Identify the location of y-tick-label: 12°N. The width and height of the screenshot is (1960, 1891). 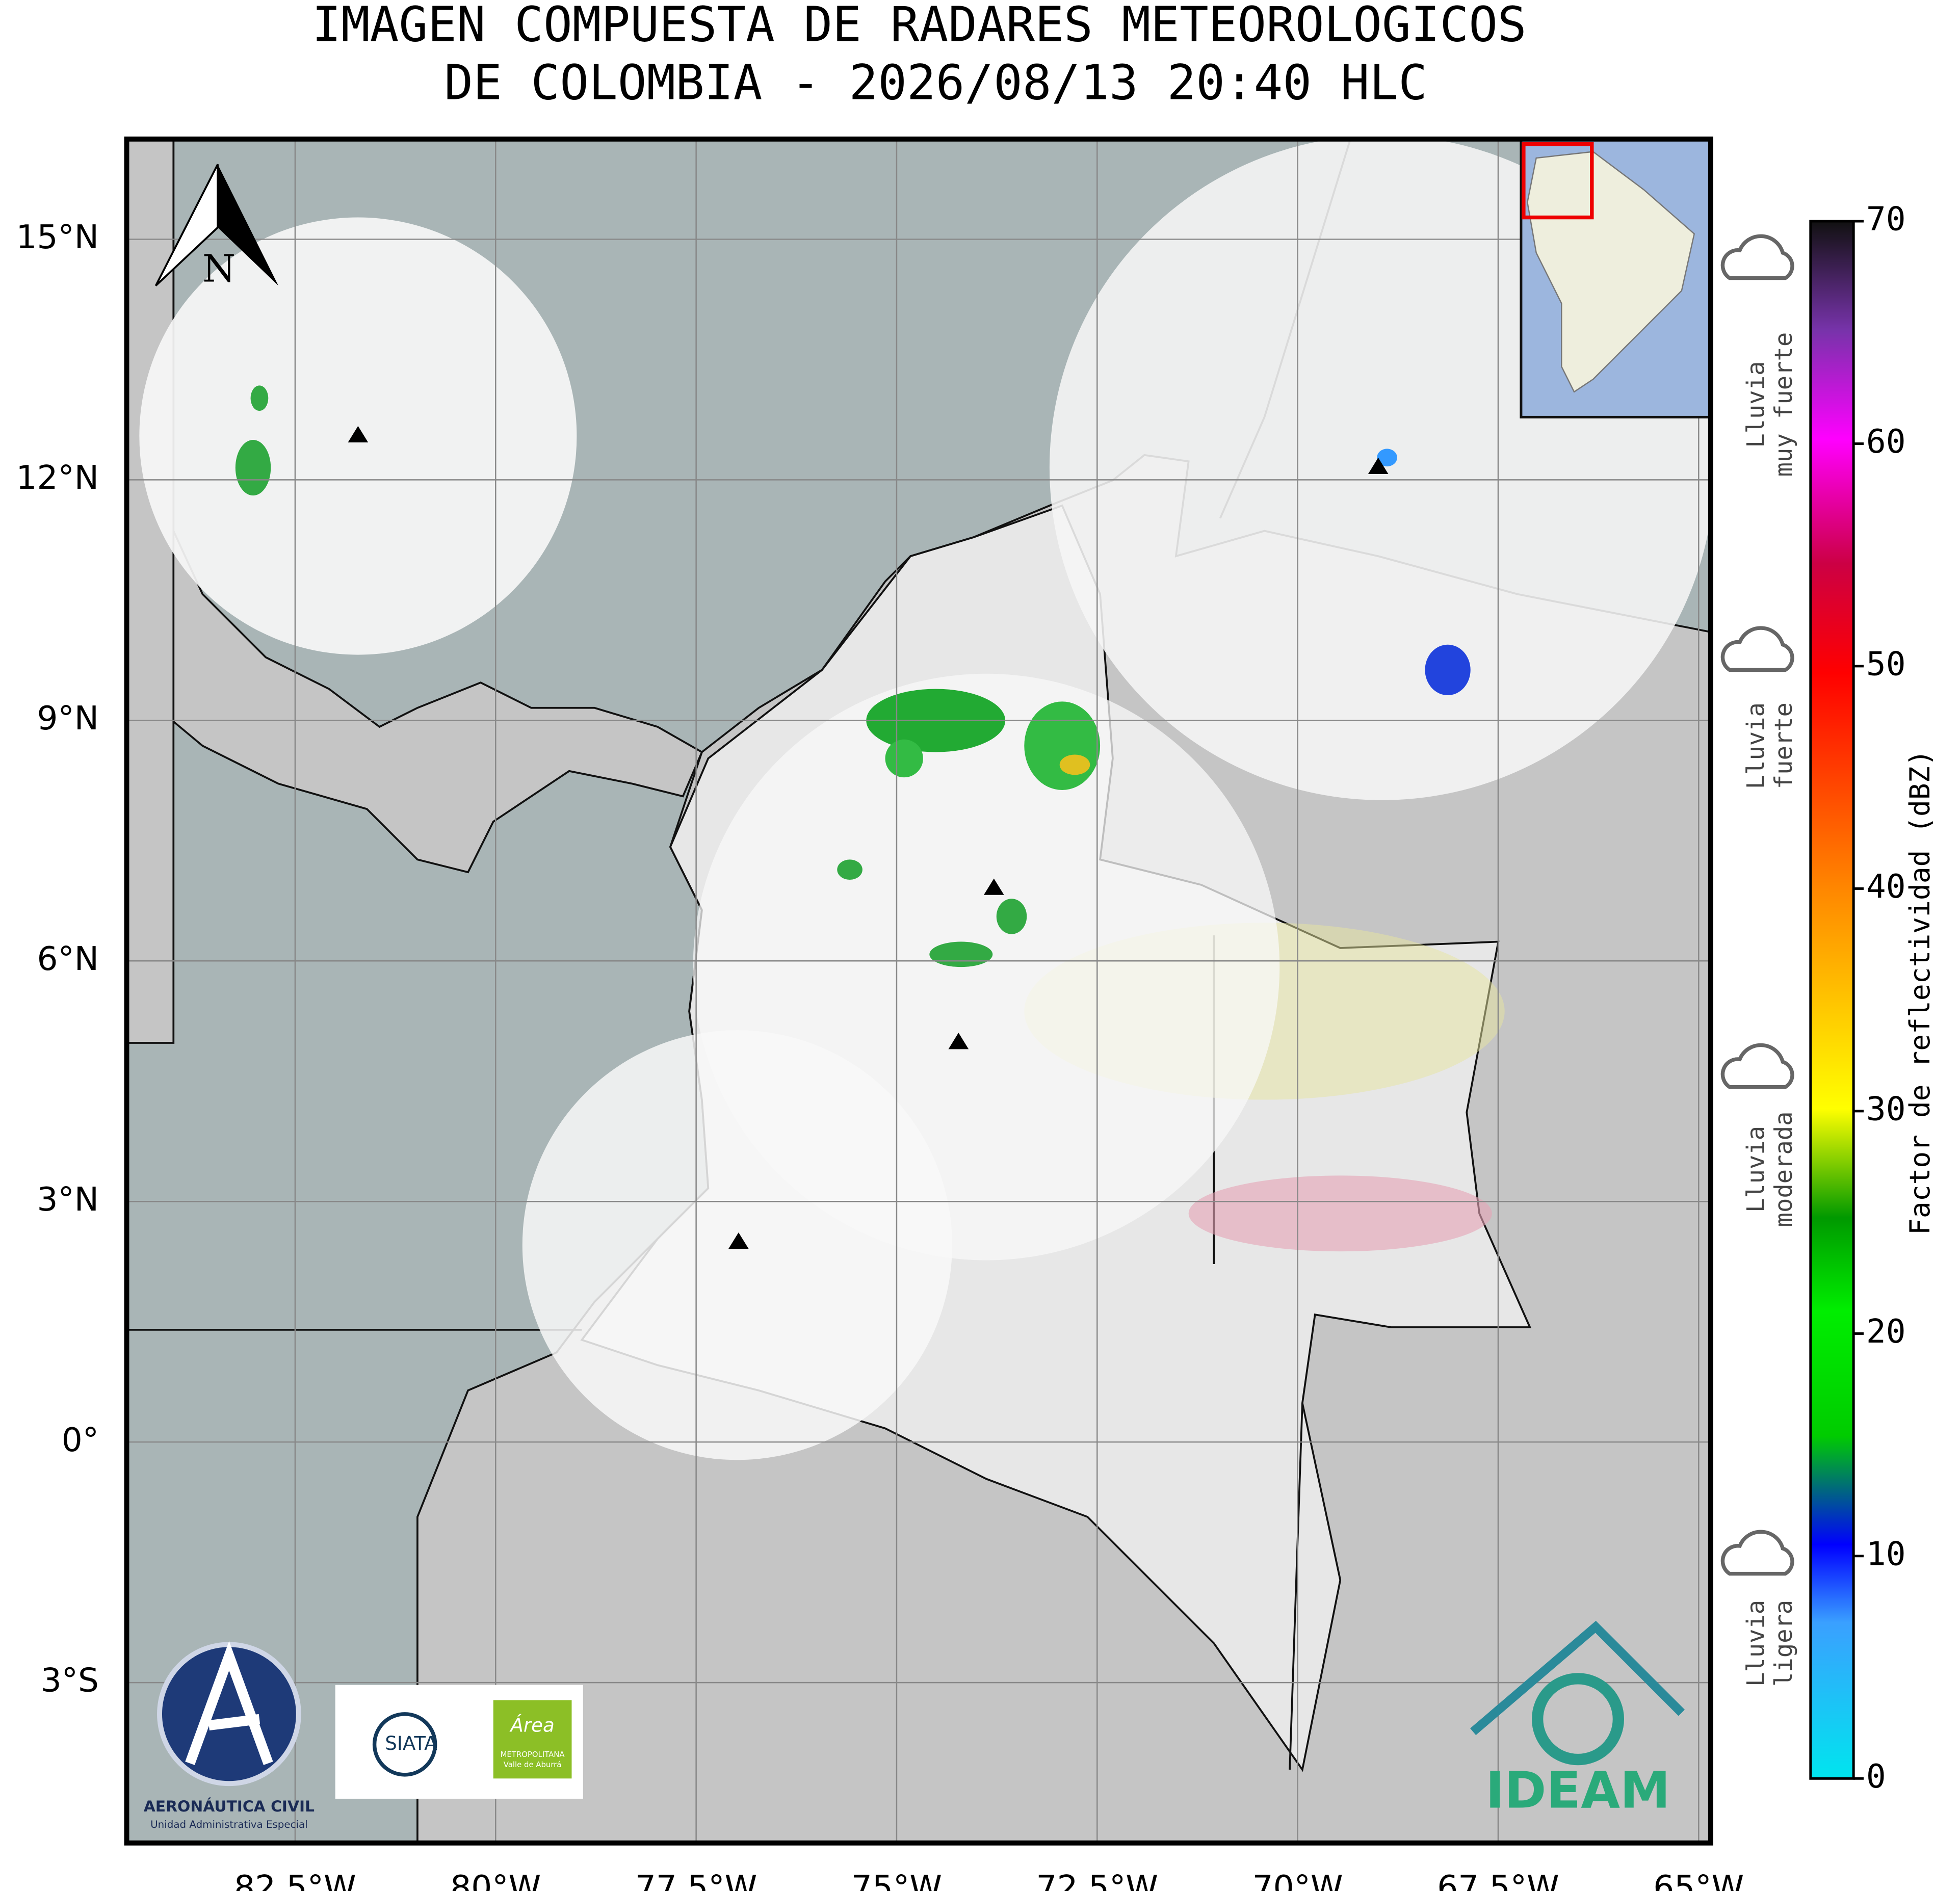
(57, 478).